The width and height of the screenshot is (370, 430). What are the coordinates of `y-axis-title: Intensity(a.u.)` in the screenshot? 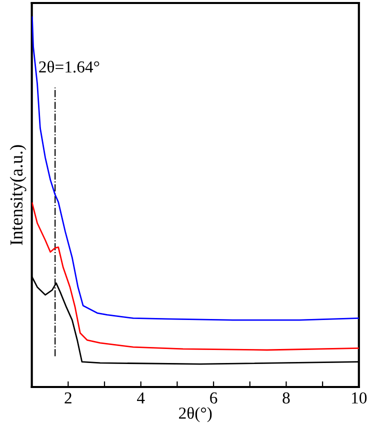 It's located at (18, 195).